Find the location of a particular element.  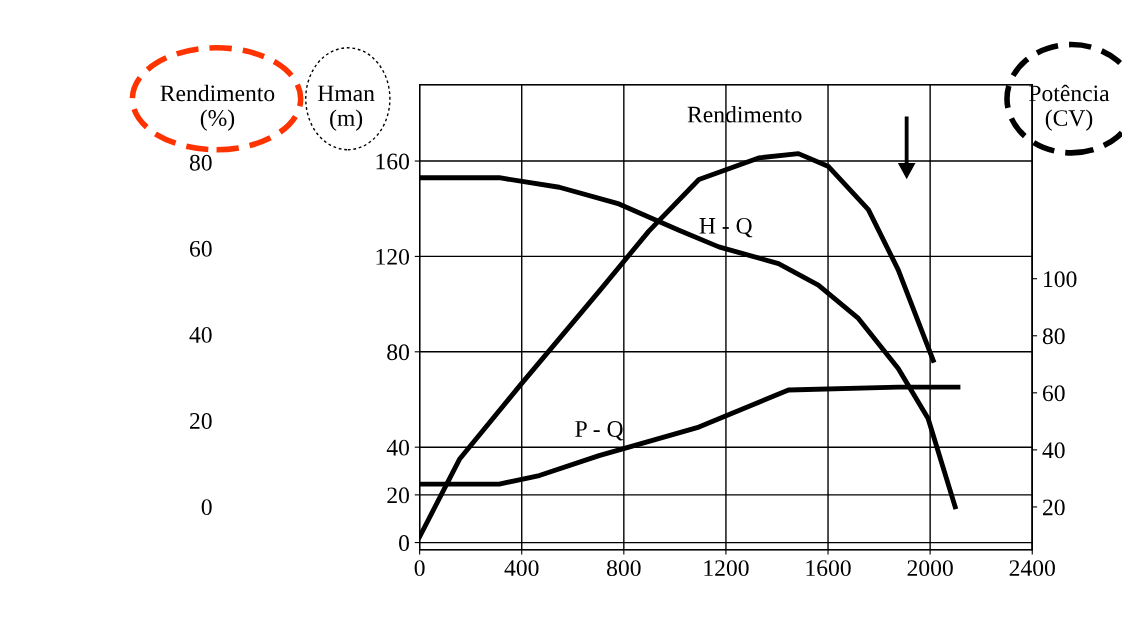

y3-axis-title: Rendimento (%) is located at coordinates (217, 107).